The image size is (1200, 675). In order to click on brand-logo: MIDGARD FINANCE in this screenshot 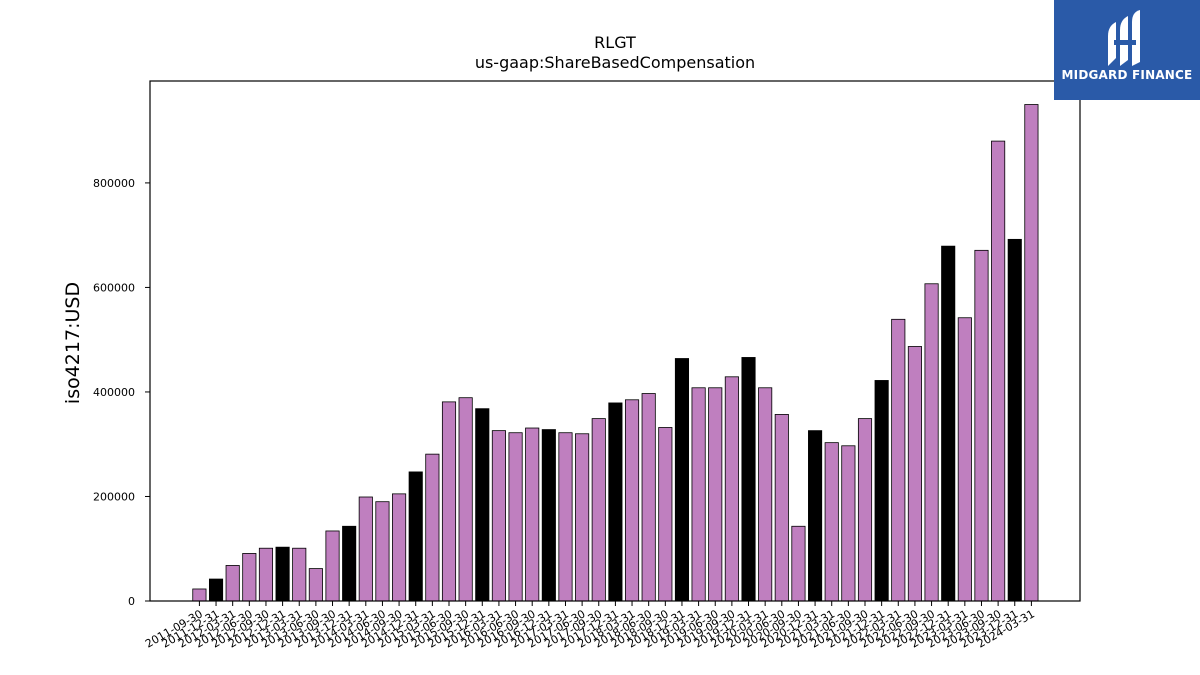, I will do `click(1127, 50)`.